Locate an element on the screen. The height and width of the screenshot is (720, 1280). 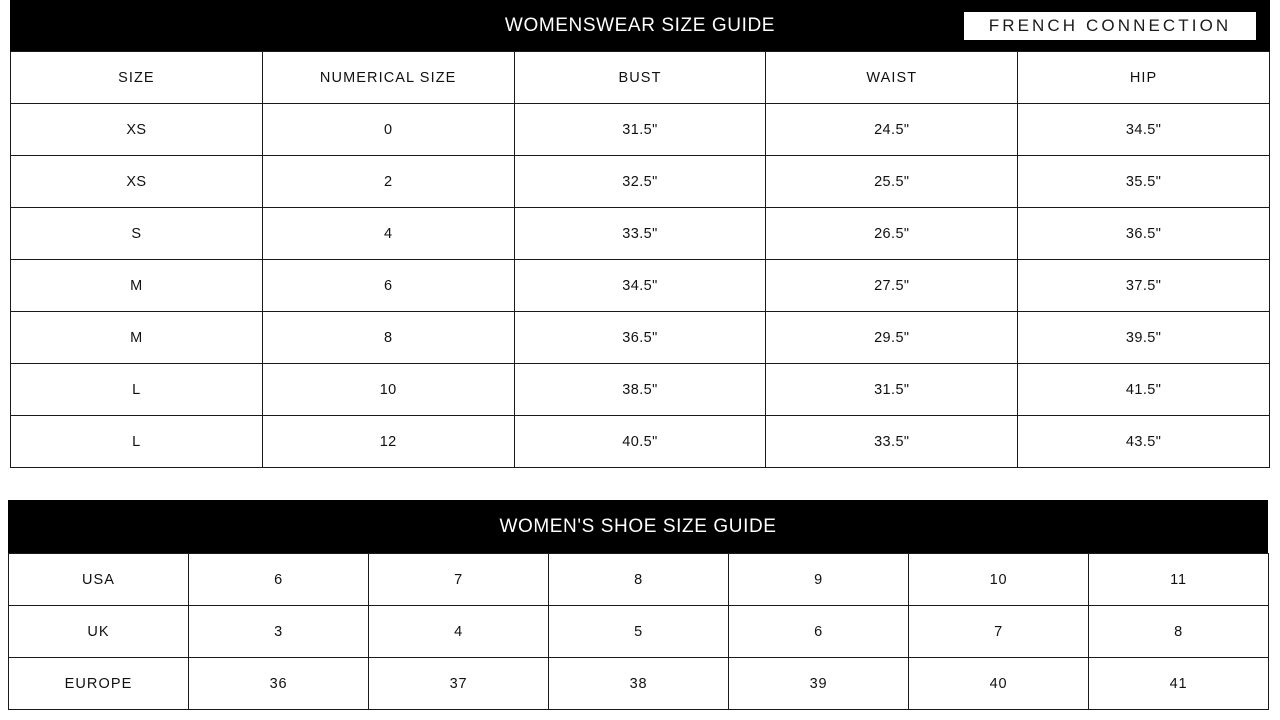
cell-numerical: 12 is located at coordinates (388, 441).